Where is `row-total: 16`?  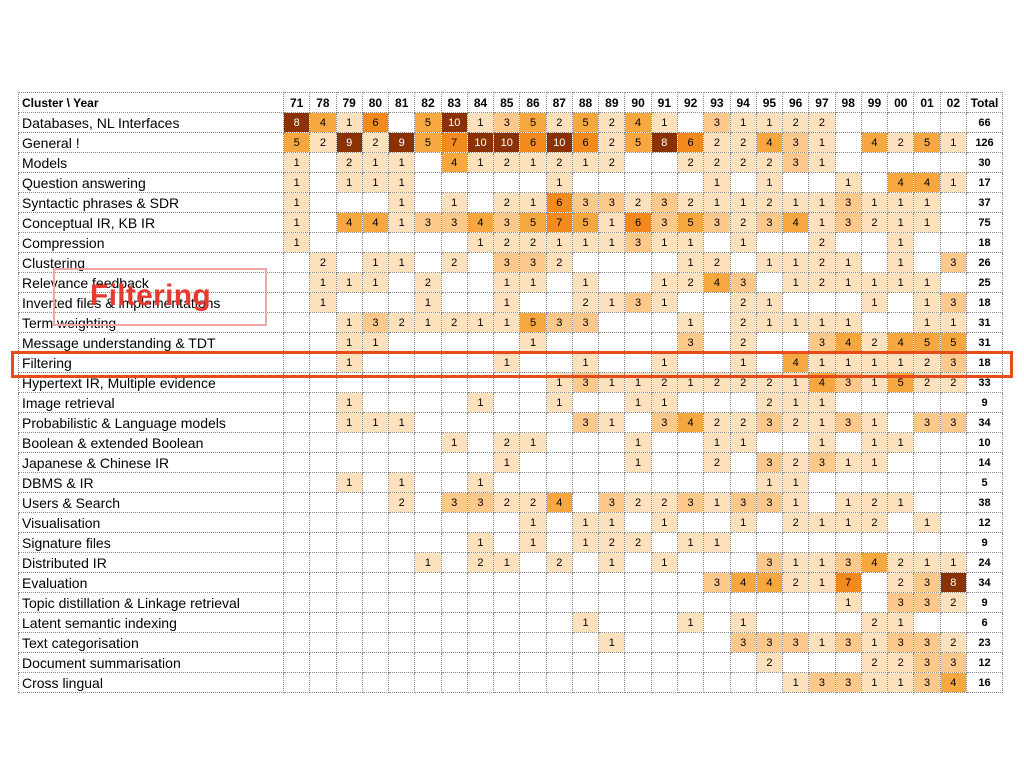
row-total: 16 is located at coordinates (984, 682).